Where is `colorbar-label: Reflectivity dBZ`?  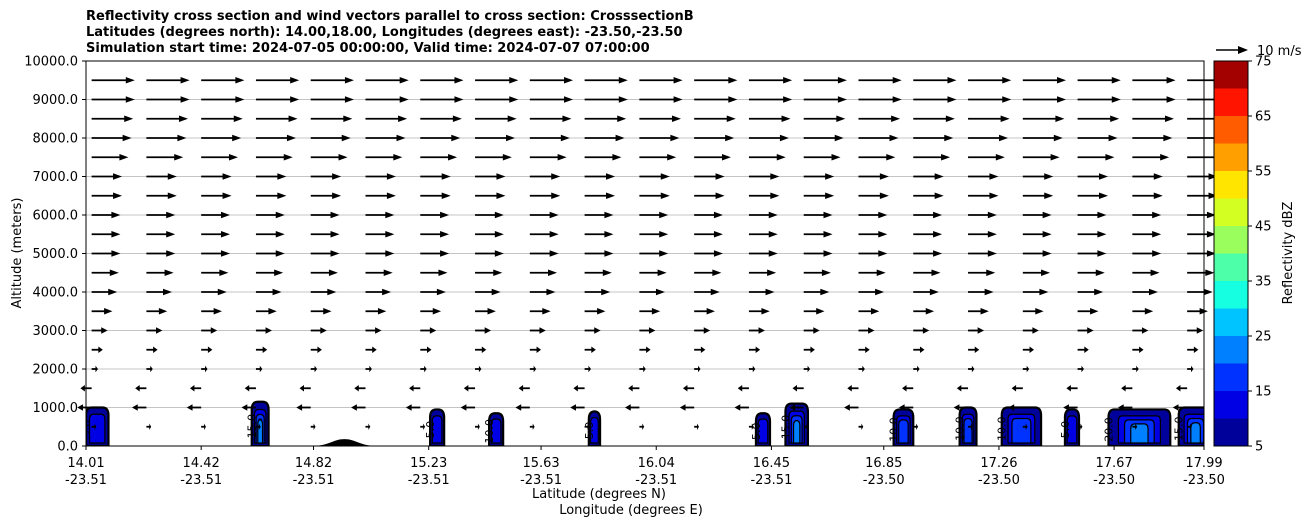
colorbar-label: Reflectivity dBZ is located at coordinates (1288, 253).